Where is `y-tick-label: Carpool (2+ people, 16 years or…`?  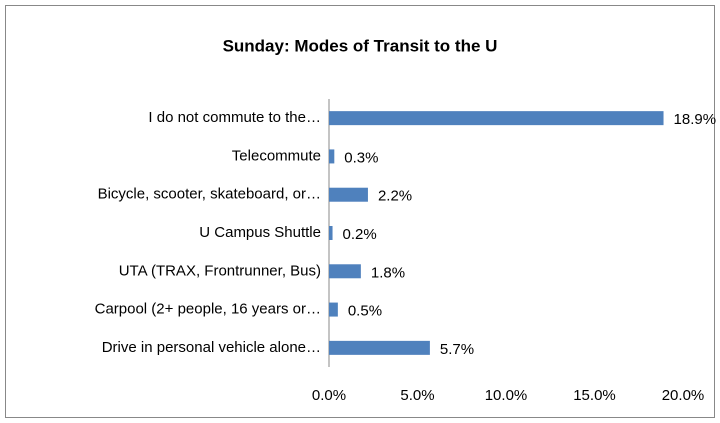 y-tick-label: Carpool (2+ people, 16 years or… is located at coordinates (208, 309).